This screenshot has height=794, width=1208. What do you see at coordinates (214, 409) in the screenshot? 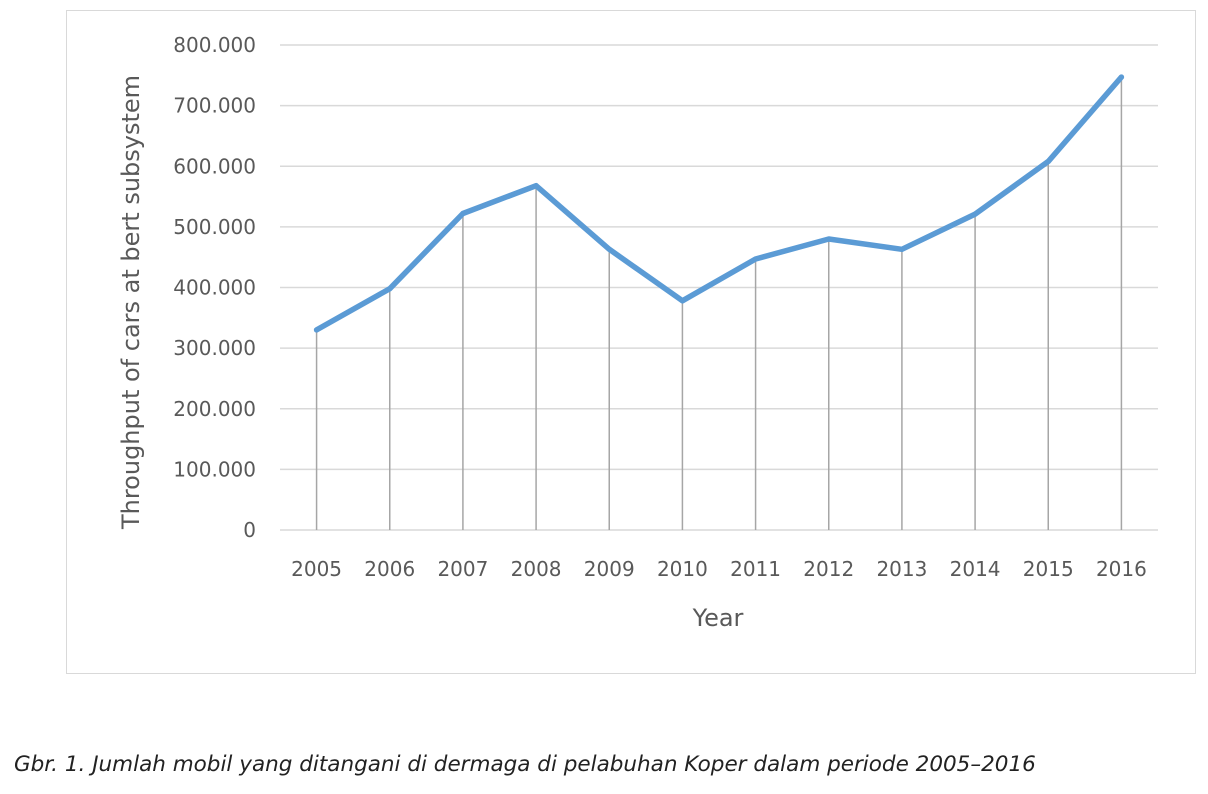
I see `y-tick-label: 200.000` at bounding box center [214, 409].